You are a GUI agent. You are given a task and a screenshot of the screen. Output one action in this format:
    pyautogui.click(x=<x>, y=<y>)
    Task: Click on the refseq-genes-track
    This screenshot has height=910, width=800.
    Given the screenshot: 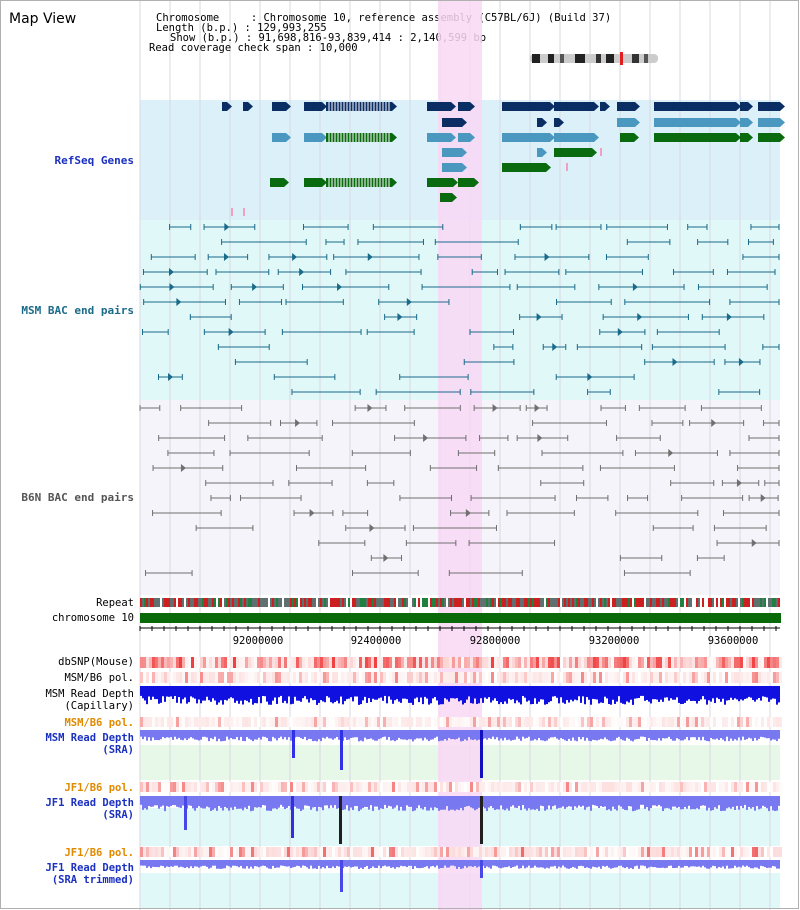 What is the action you would take?
    pyautogui.click(x=503, y=159)
    